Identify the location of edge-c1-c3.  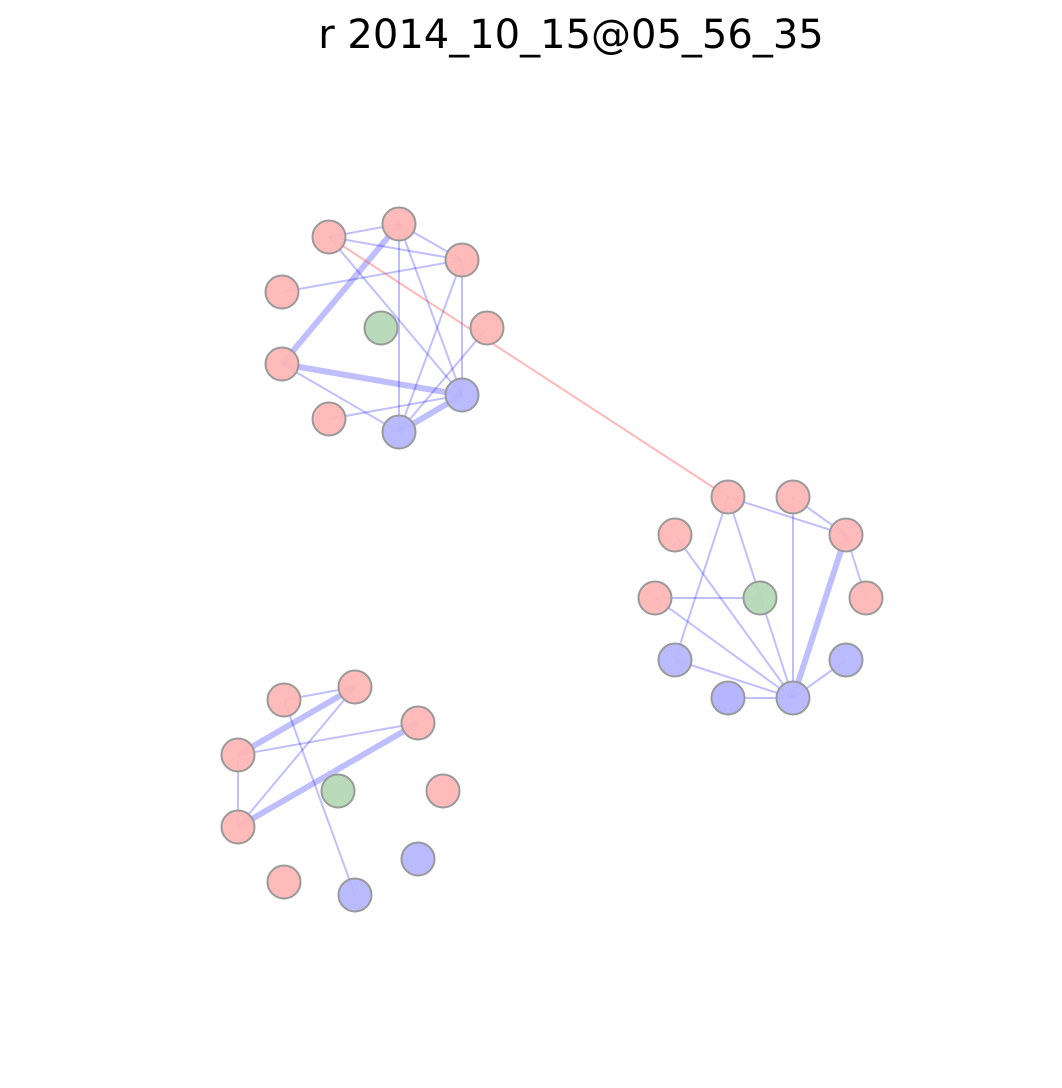
(328, 739).